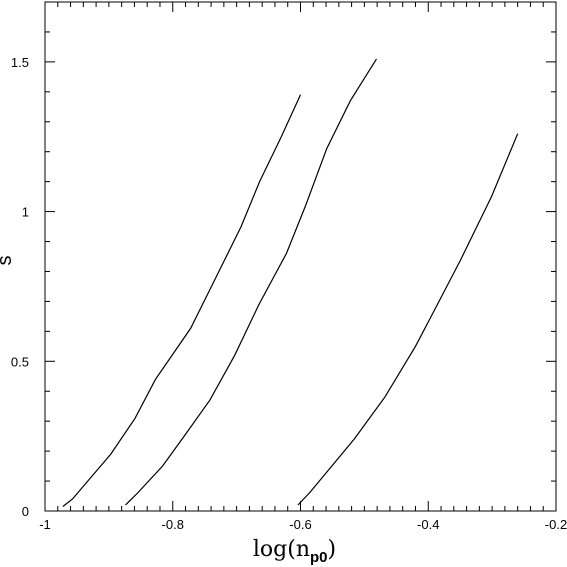 Image resolution: width=567 pixels, height=567 pixels. Describe the element at coordinates (20, 62) in the screenshot. I see `y-tick-label: 1.5` at that location.